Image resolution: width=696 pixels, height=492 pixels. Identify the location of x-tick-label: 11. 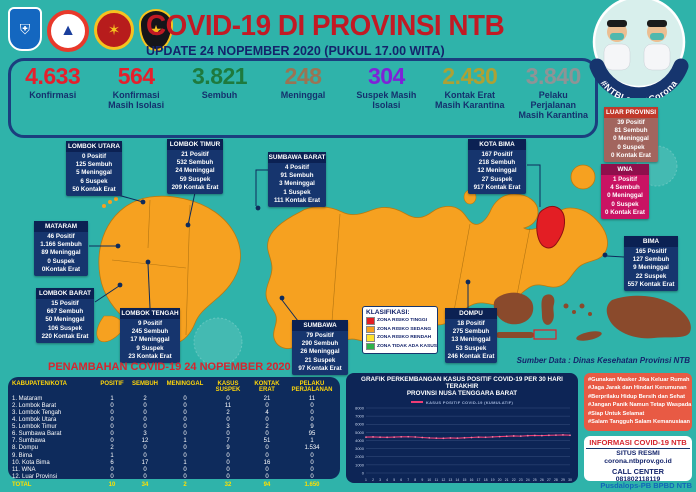
(437, 480).